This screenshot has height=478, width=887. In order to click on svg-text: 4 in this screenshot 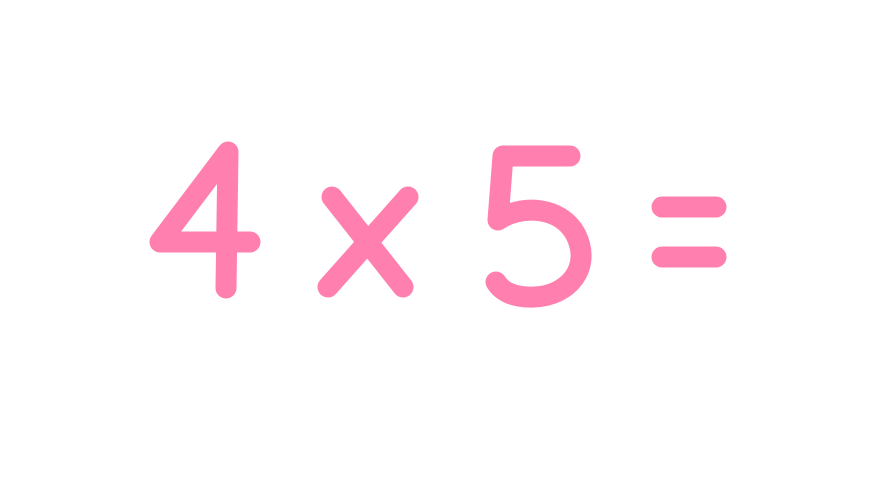, I will do `click(5, 2)`.